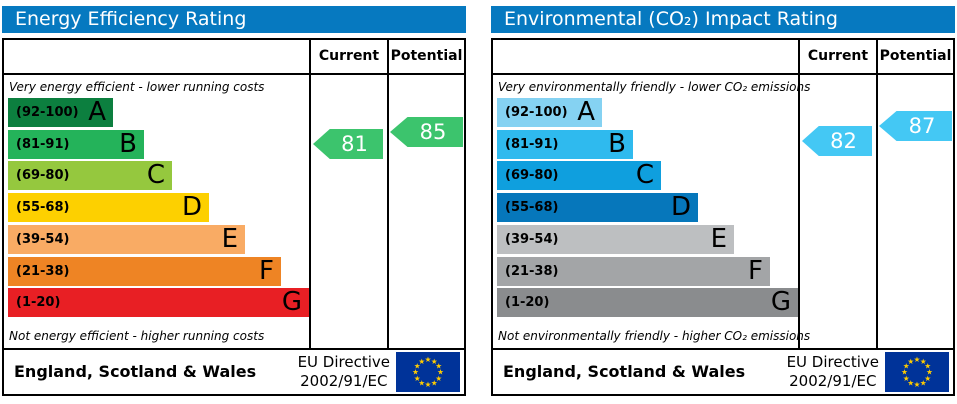 This screenshot has height=404, width=957. What do you see at coordinates (354, 144) in the screenshot?
I see `current-rating-value: 81` at bounding box center [354, 144].